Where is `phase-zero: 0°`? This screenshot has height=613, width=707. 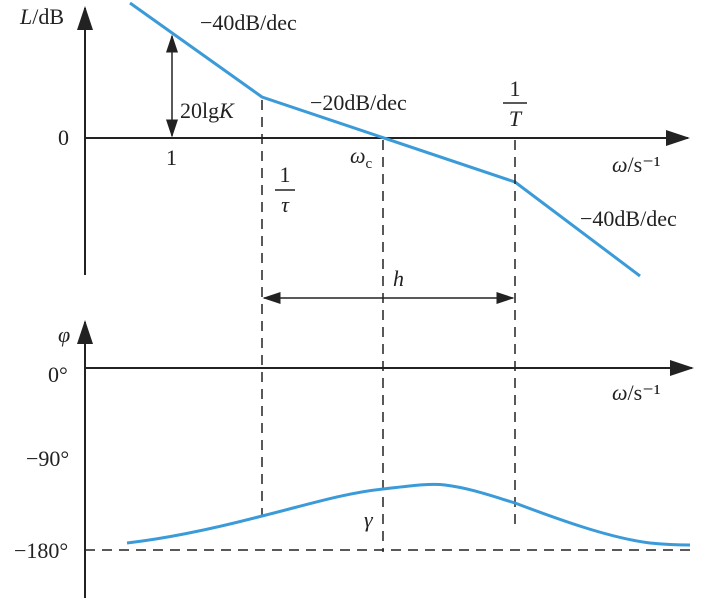 phase-zero: 0° is located at coordinates (58, 374).